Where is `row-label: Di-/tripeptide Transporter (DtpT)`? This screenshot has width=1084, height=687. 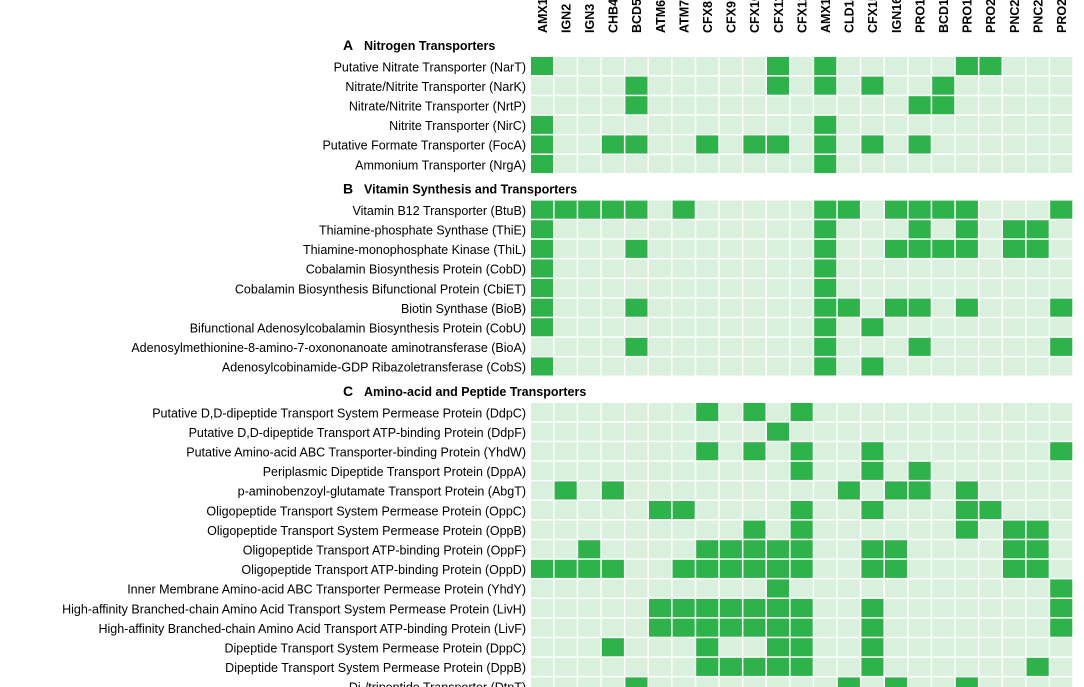 row-label: Di-/tripeptide Transporter (DtpT) is located at coordinates (437, 684).